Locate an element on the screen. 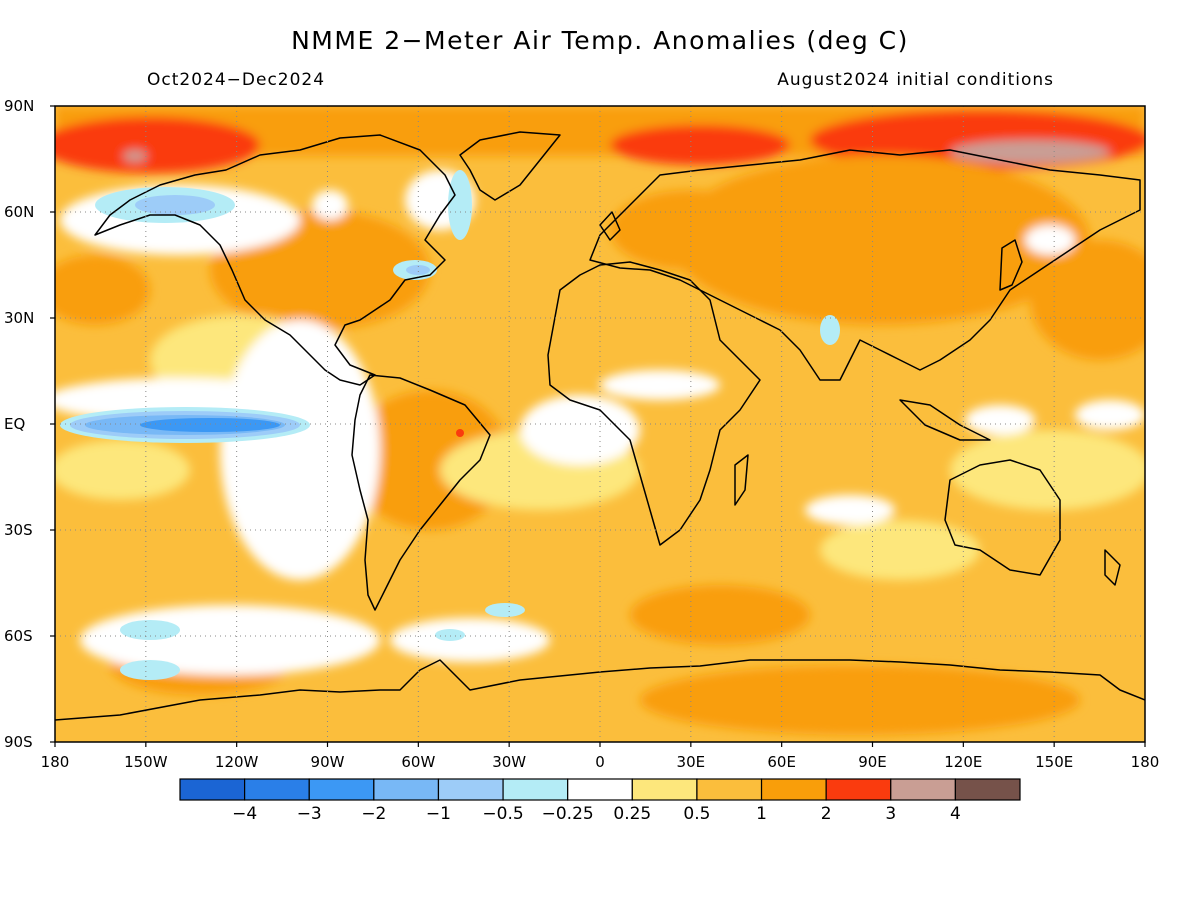 Image resolution: width=1200 pixels, height=900 pixels. lat-label: 30N is located at coordinates (19, 318).